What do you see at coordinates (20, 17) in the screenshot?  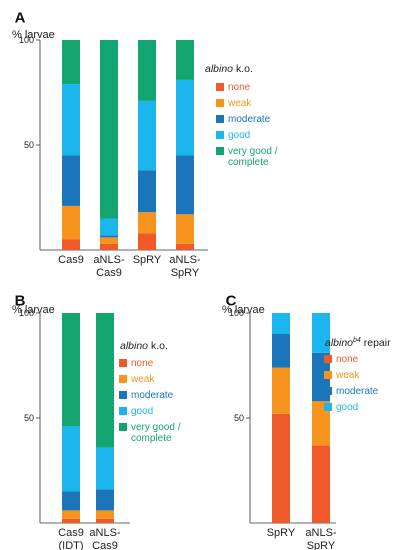 I see `panel-letter: A` at bounding box center [20, 17].